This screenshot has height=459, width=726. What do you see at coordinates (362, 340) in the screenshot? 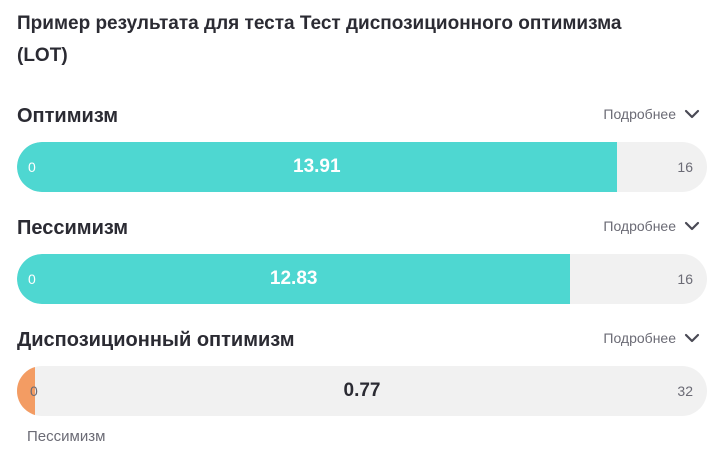
I see `scale-header: Диспозиционный оптимизм Подробнее` at bounding box center [362, 340].